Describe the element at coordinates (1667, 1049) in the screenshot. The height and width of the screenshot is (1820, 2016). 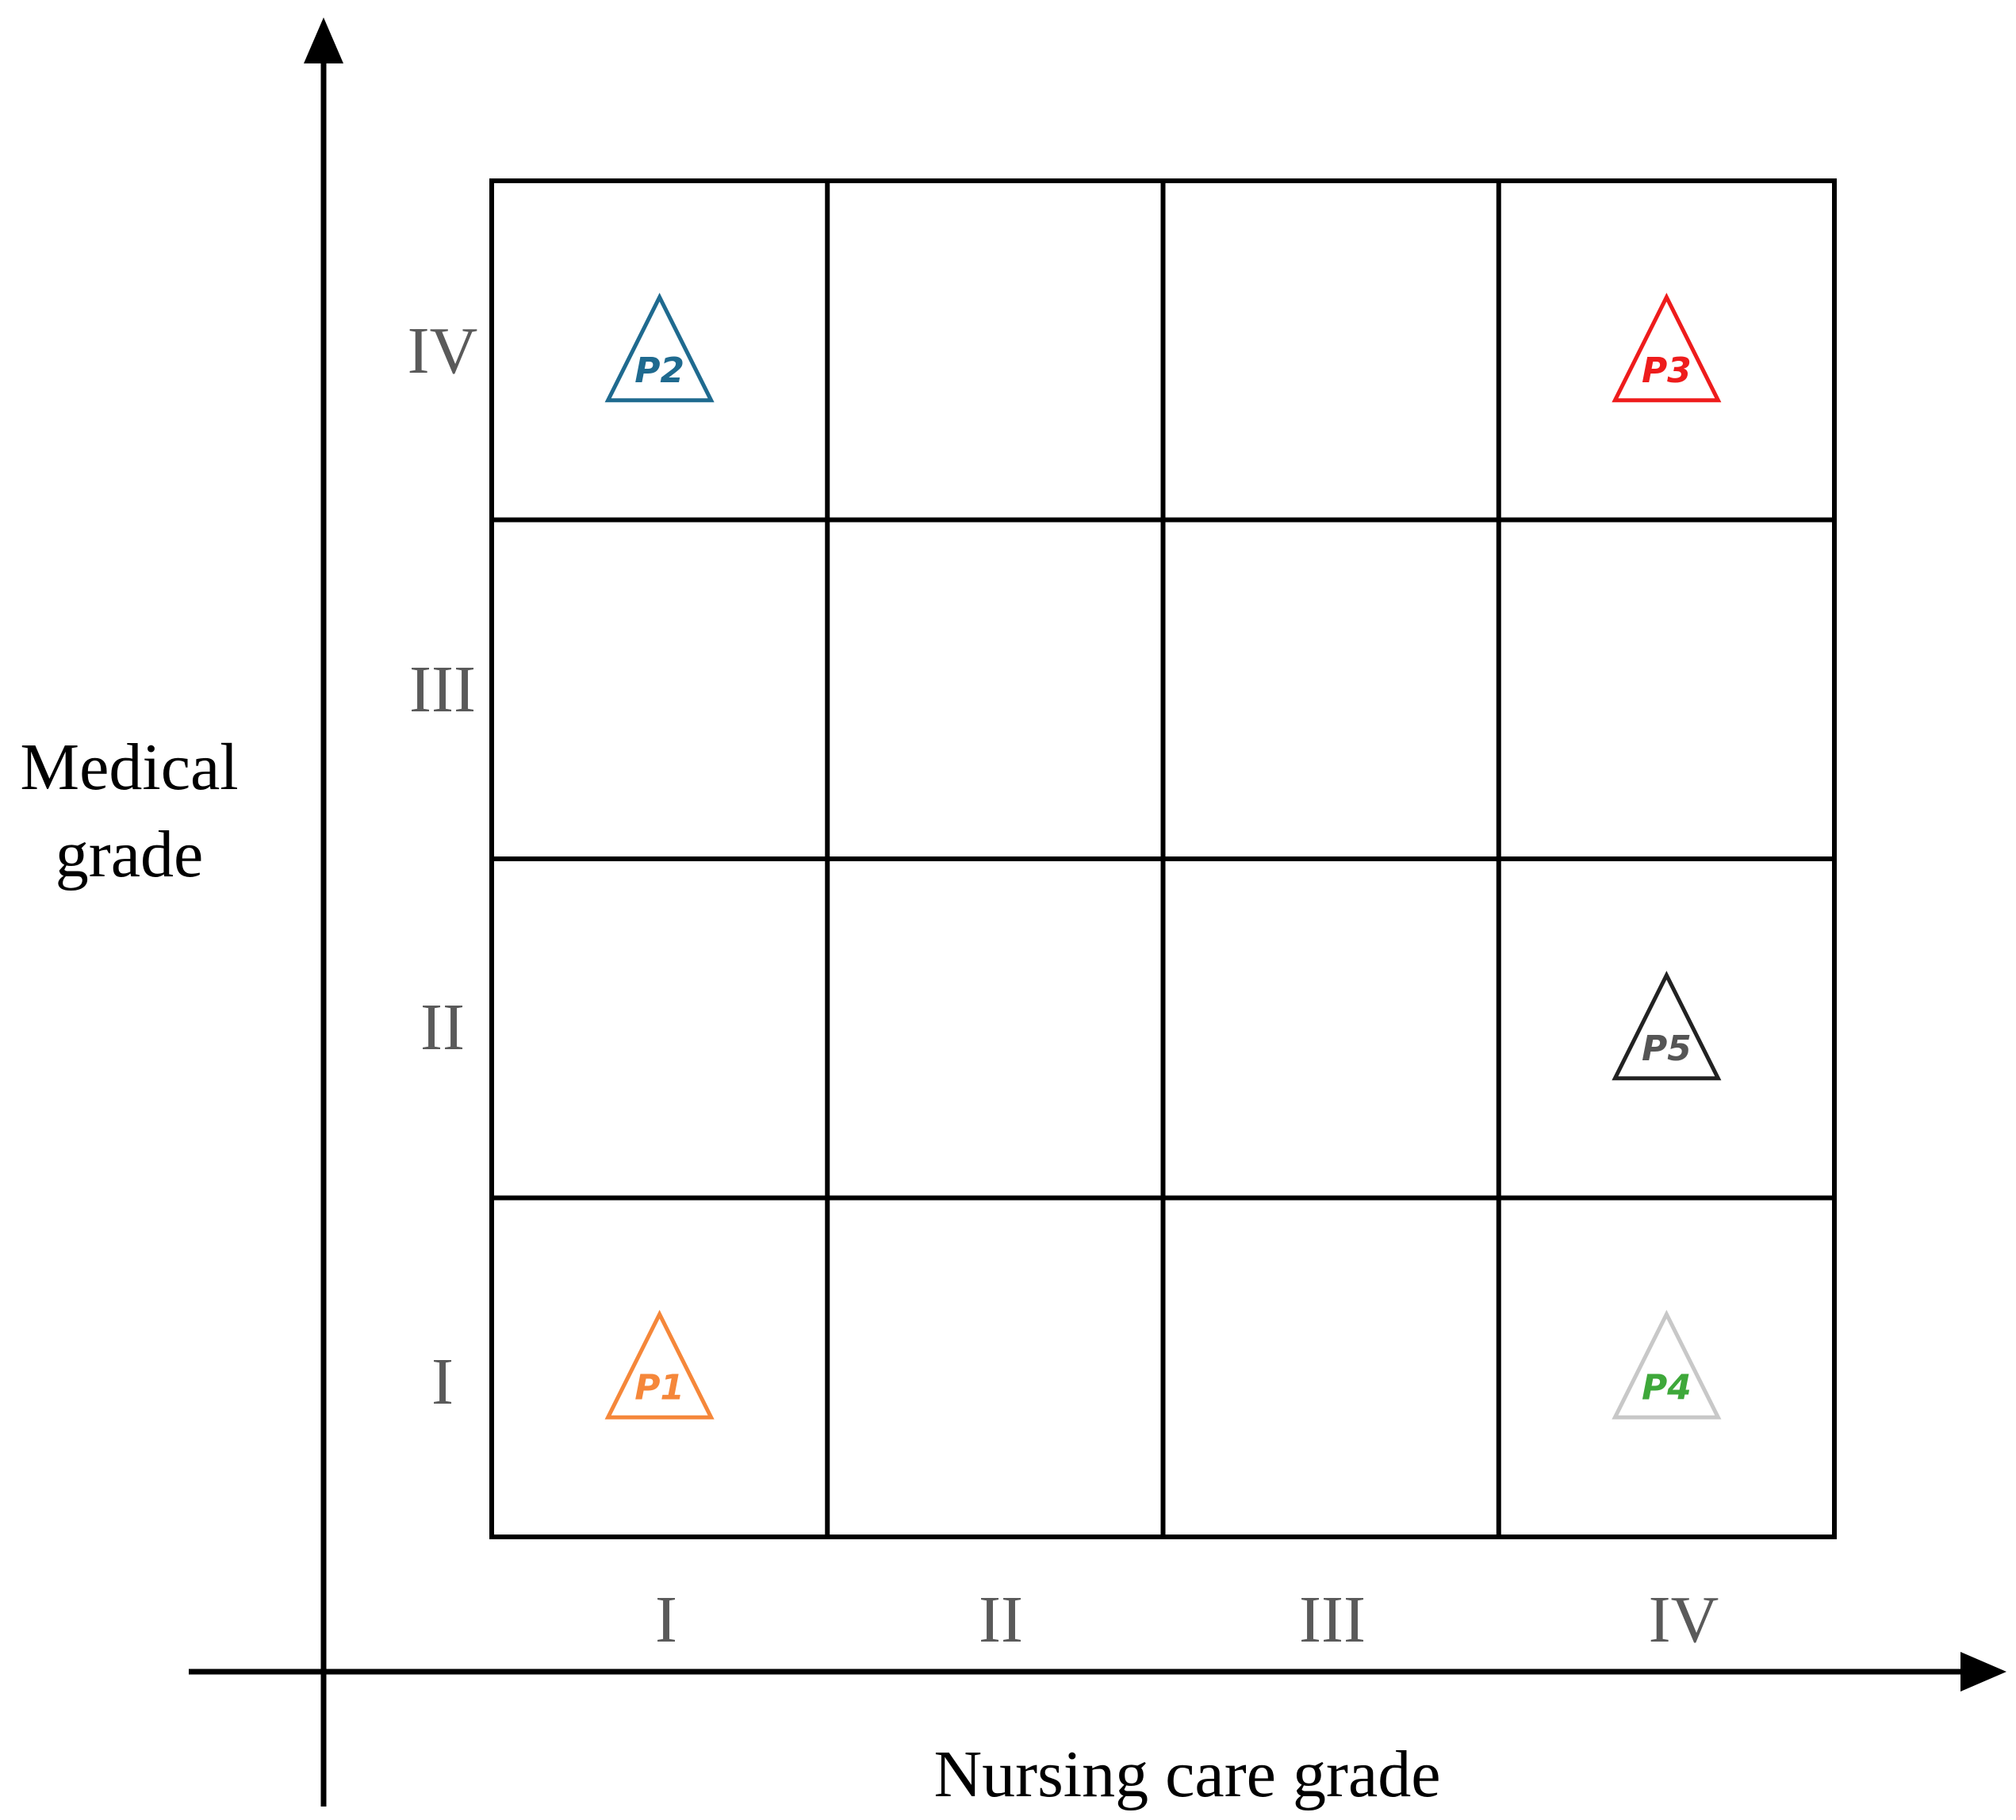
I see `marker-label: P5` at that location.